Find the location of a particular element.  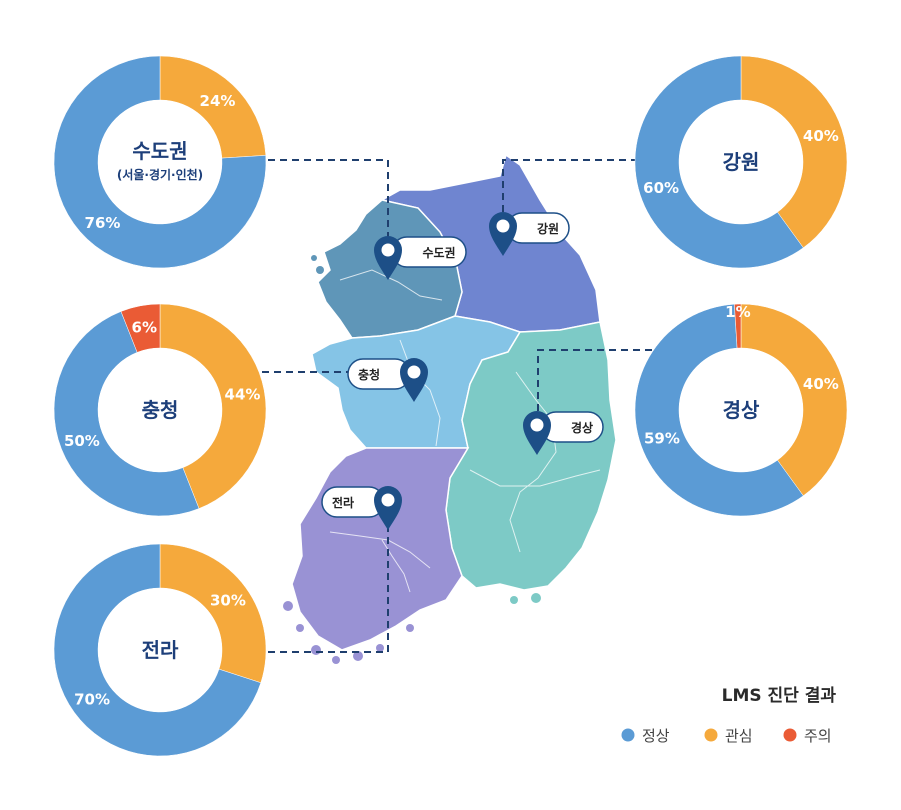

region-gyeongsang is located at coordinates (531, 456).